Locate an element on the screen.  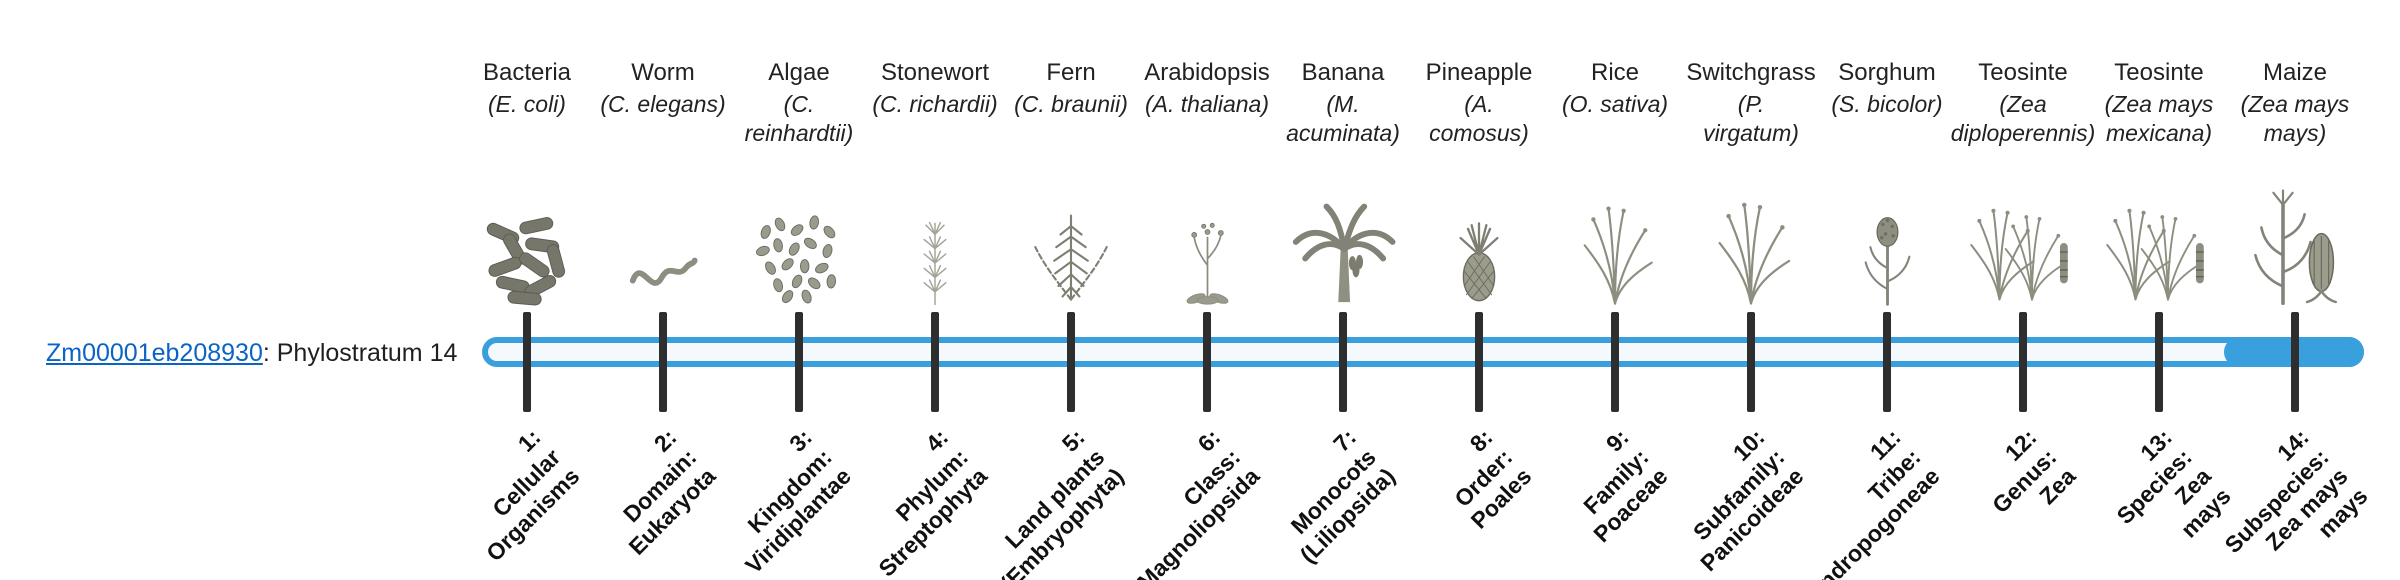
organism-scientific-name: (Zea mays mays) is located at coordinates (2295, 118).